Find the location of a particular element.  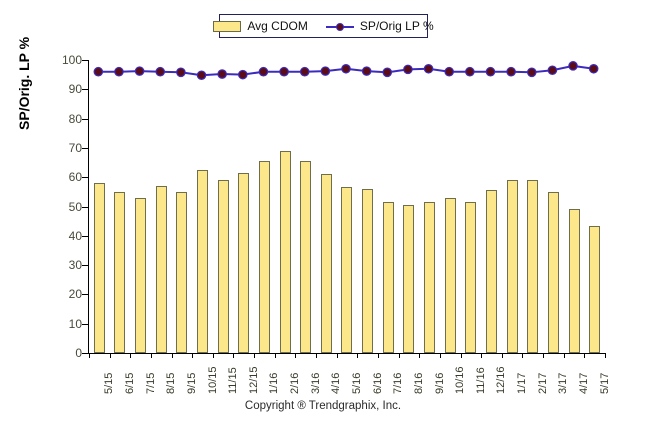

x-axis-tick-label: 3/17 is located at coordinates (563, 383).